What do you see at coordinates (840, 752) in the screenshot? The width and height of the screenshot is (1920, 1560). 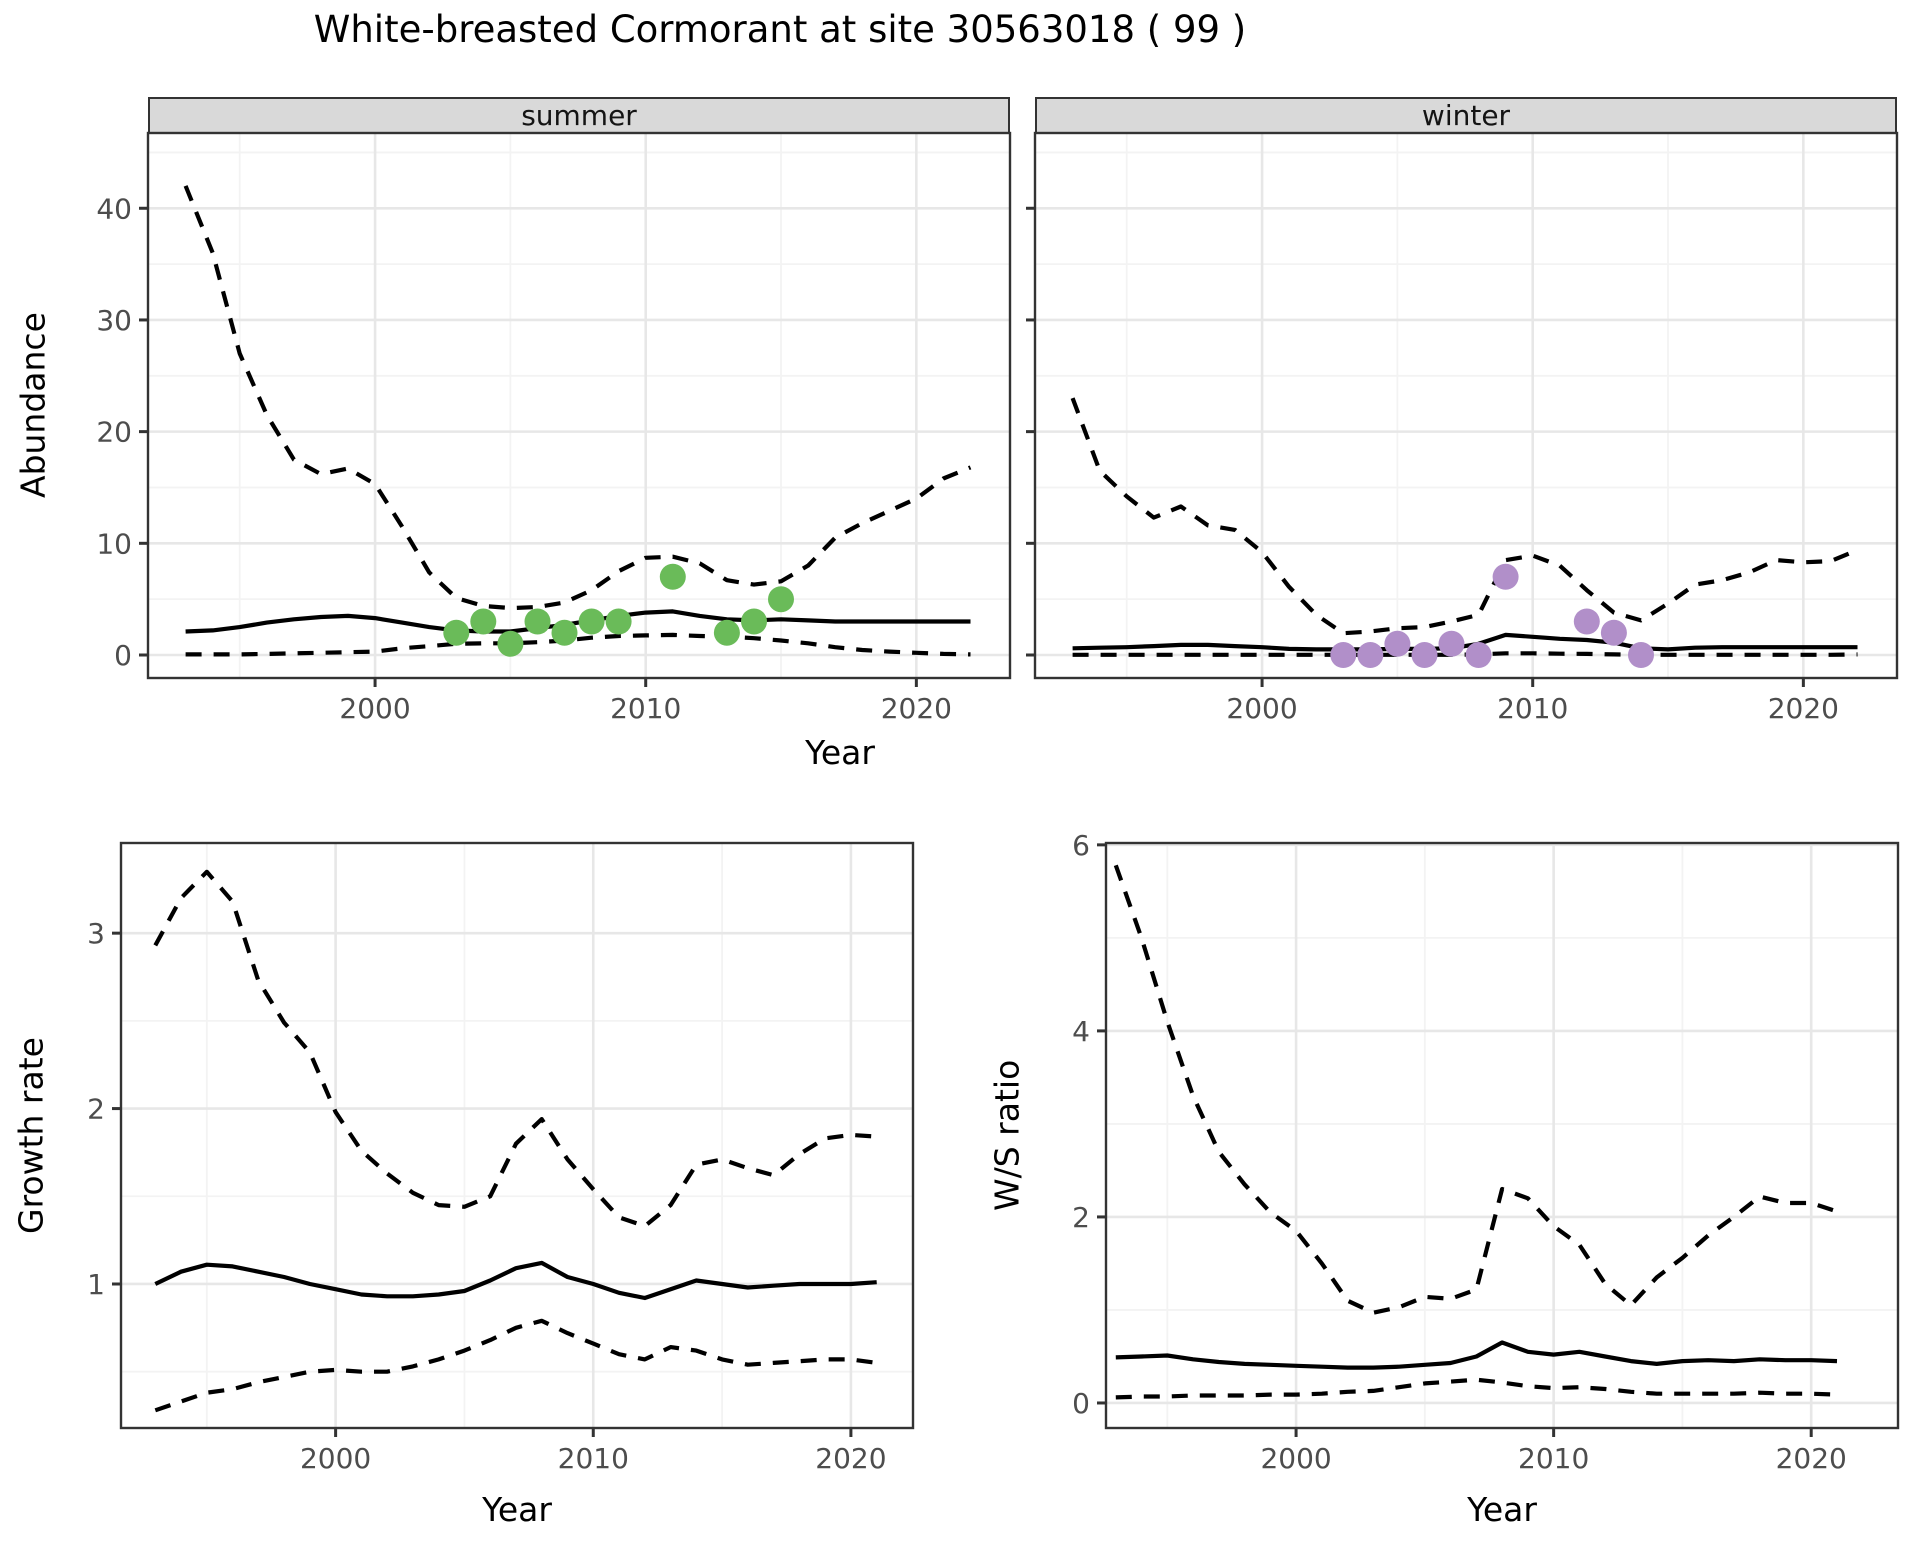 I see `top-year-axis-label: Year` at bounding box center [840, 752].